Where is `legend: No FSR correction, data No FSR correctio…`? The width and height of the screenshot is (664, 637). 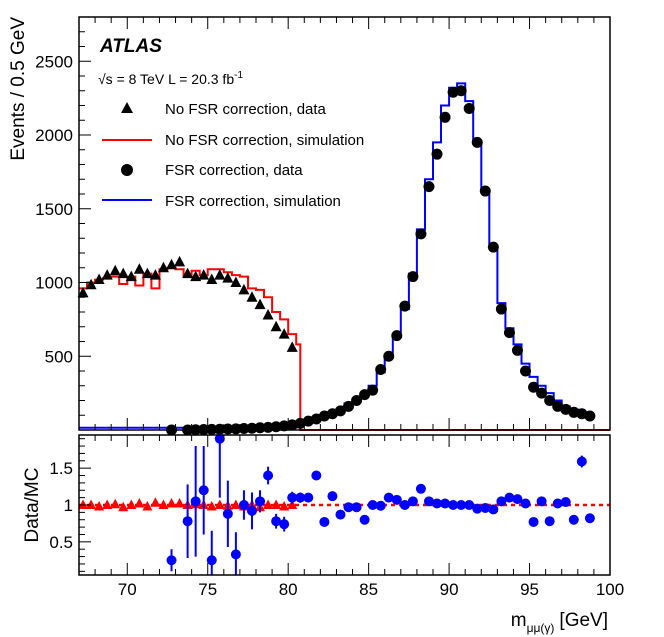
legend: No FSR correction, data No FSR correctio… is located at coordinates (233, 155).